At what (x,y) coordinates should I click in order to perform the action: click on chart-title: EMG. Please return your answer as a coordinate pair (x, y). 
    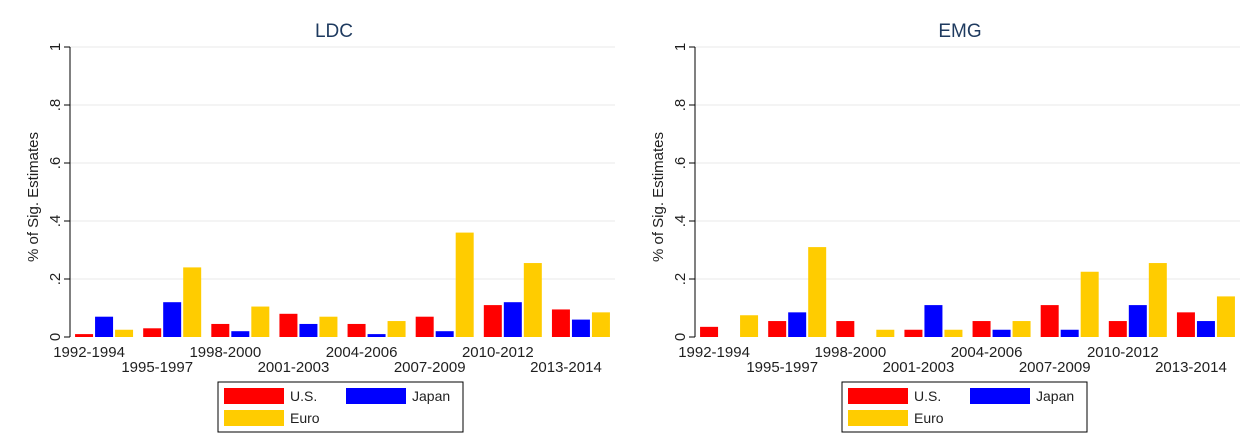
    Looking at the image, I should click on (959, 31).